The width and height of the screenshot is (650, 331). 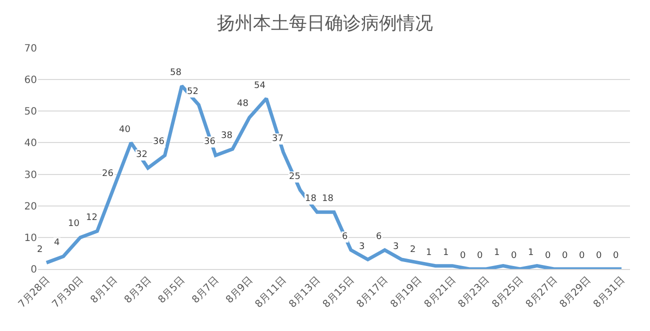 What do you see at coordinates (372, 292) in the screenshot?
I see `x-tick-label: 8月17日` at bounding box center [372, 292].